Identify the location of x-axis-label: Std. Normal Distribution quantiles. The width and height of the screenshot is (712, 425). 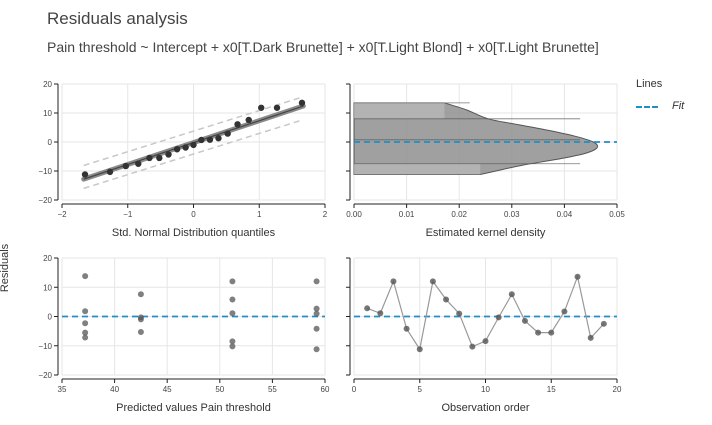
(194, 233).